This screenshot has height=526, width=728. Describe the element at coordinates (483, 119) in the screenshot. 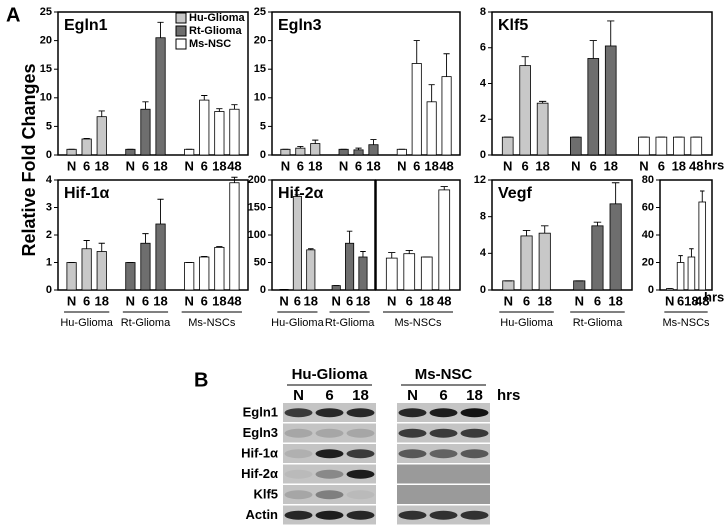

I see `y-tick-label: 2` at that location.